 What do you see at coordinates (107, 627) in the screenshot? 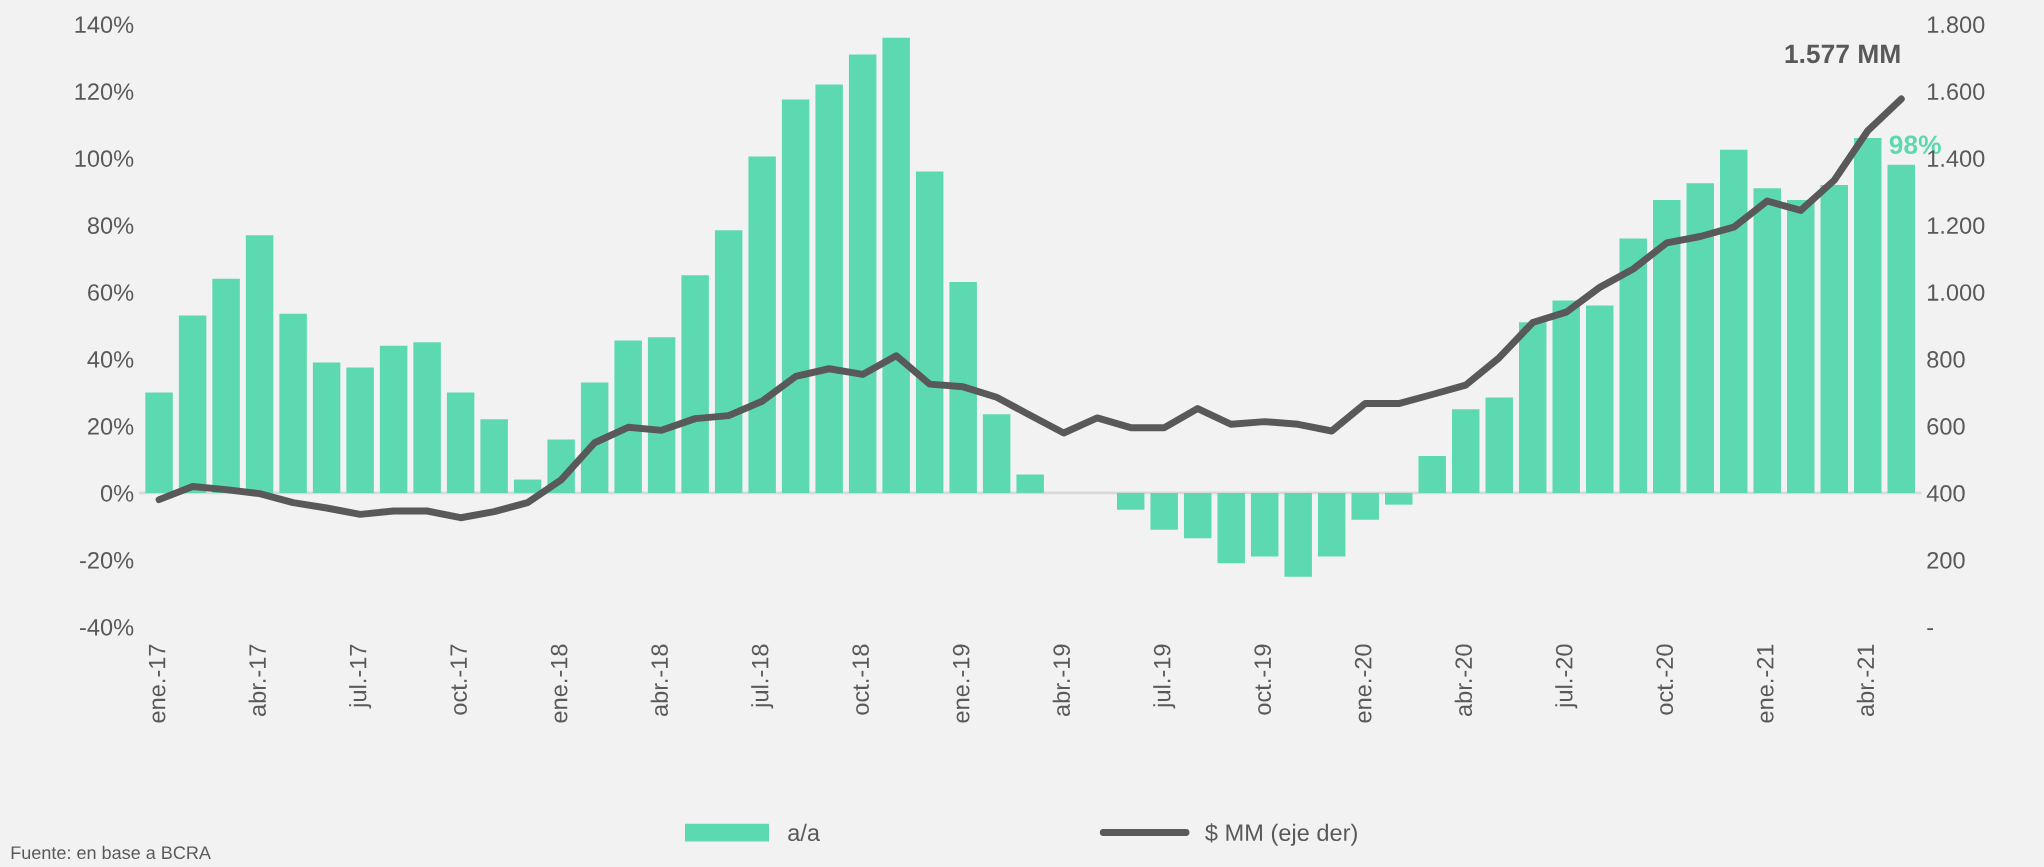
I see `y-tick-label: -40%` at bounding box center [107, 627].